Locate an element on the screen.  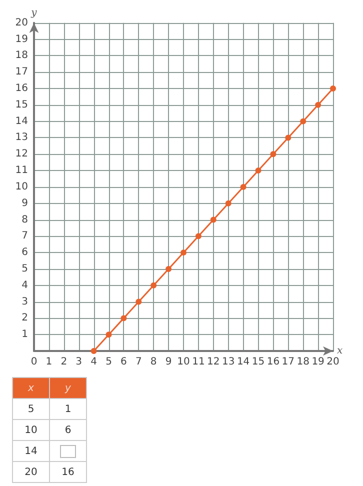
y-tick-label: 3 is located at coordinates (25, 302).